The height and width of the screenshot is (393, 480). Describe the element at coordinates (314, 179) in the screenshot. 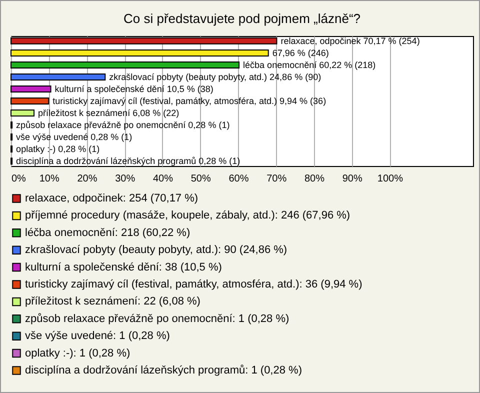

I see `x-tick-label: 80%` at that location.